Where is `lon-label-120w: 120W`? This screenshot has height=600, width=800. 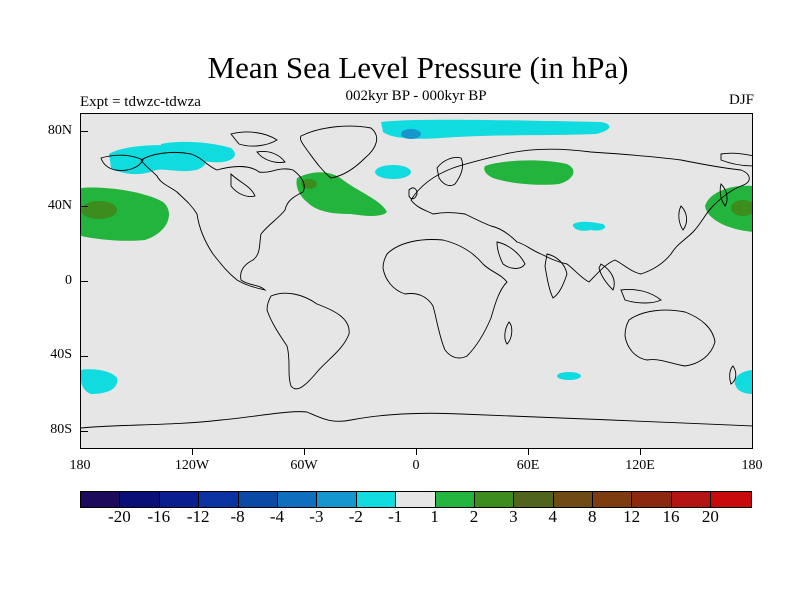 lon-label-120w: 120W is located at coordinates (192, 465).